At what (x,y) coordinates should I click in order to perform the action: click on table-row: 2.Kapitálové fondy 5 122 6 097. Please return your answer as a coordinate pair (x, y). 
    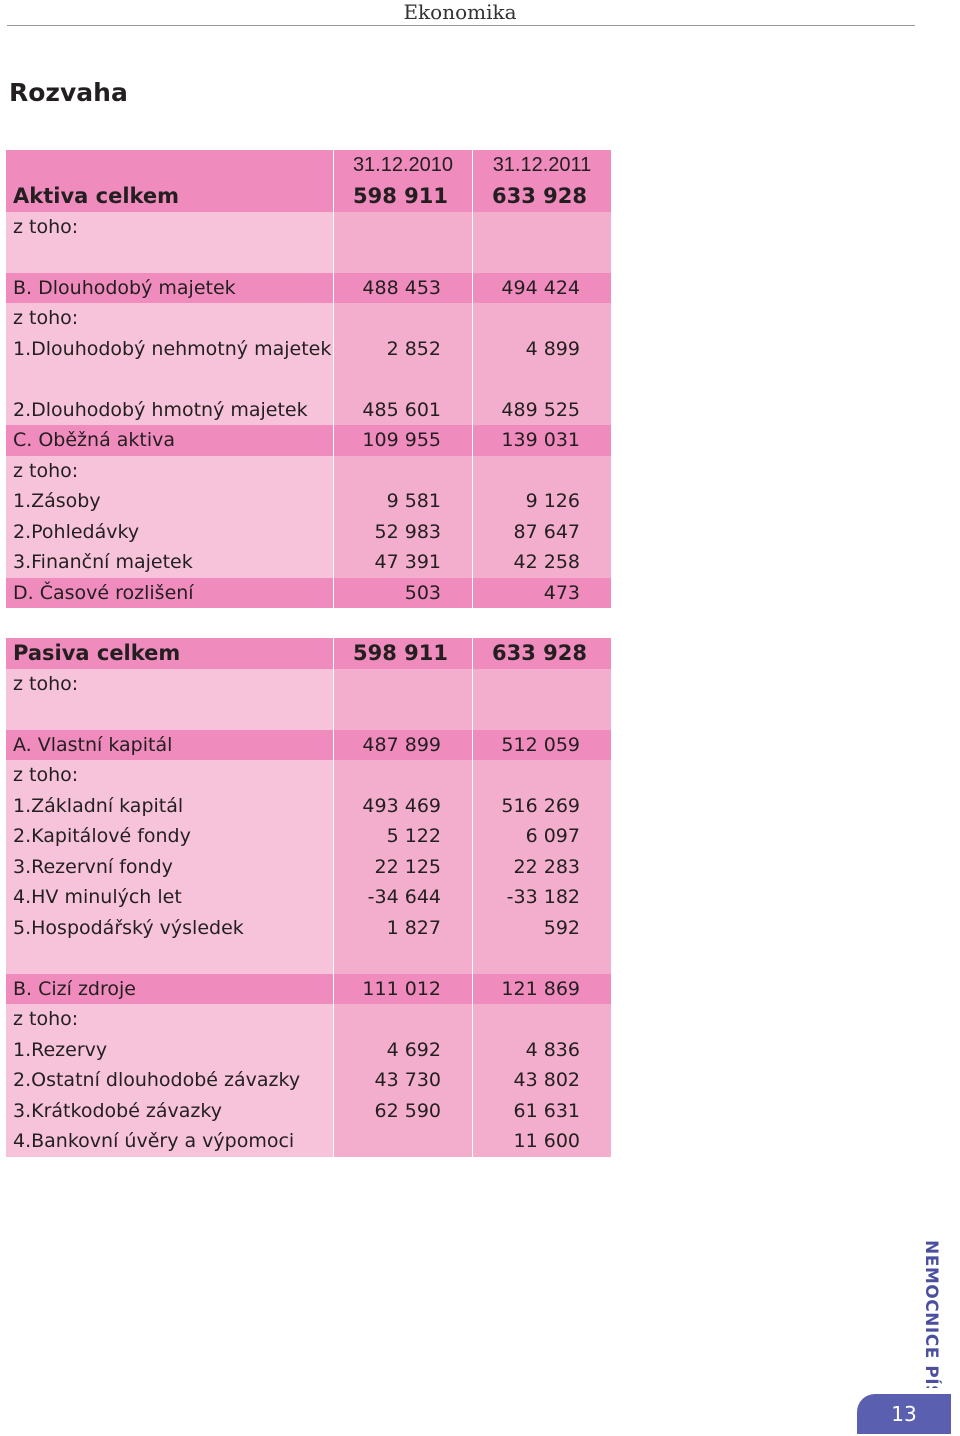
    Looking at the image, I should click on (308, 836).